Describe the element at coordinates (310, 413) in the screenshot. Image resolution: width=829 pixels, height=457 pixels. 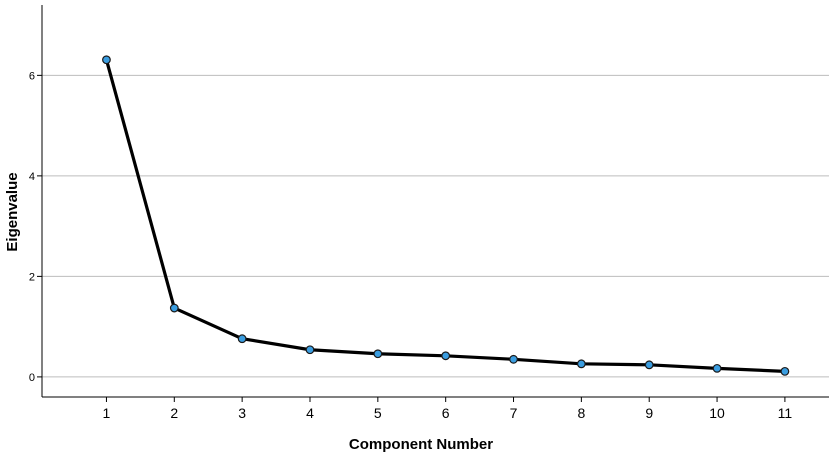
I see `x-tick-label-4: 4` at that location.